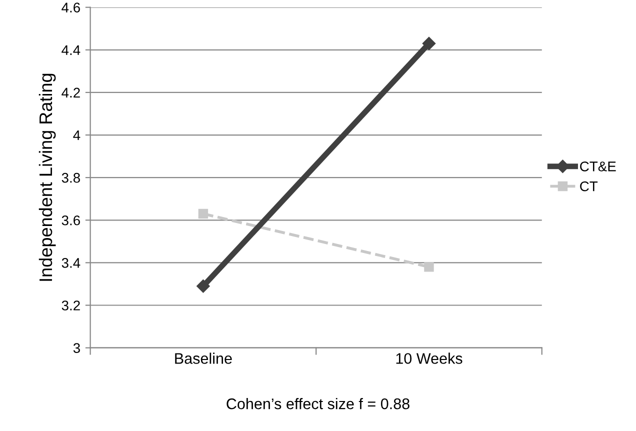 Image resolution: width=636 pixels, height=431 pixels. What do you see at coordinates (318, 404) in the screenshot?
I see `text: Cohen’s effect size f = 0.88` at bounding box center [318, 404].